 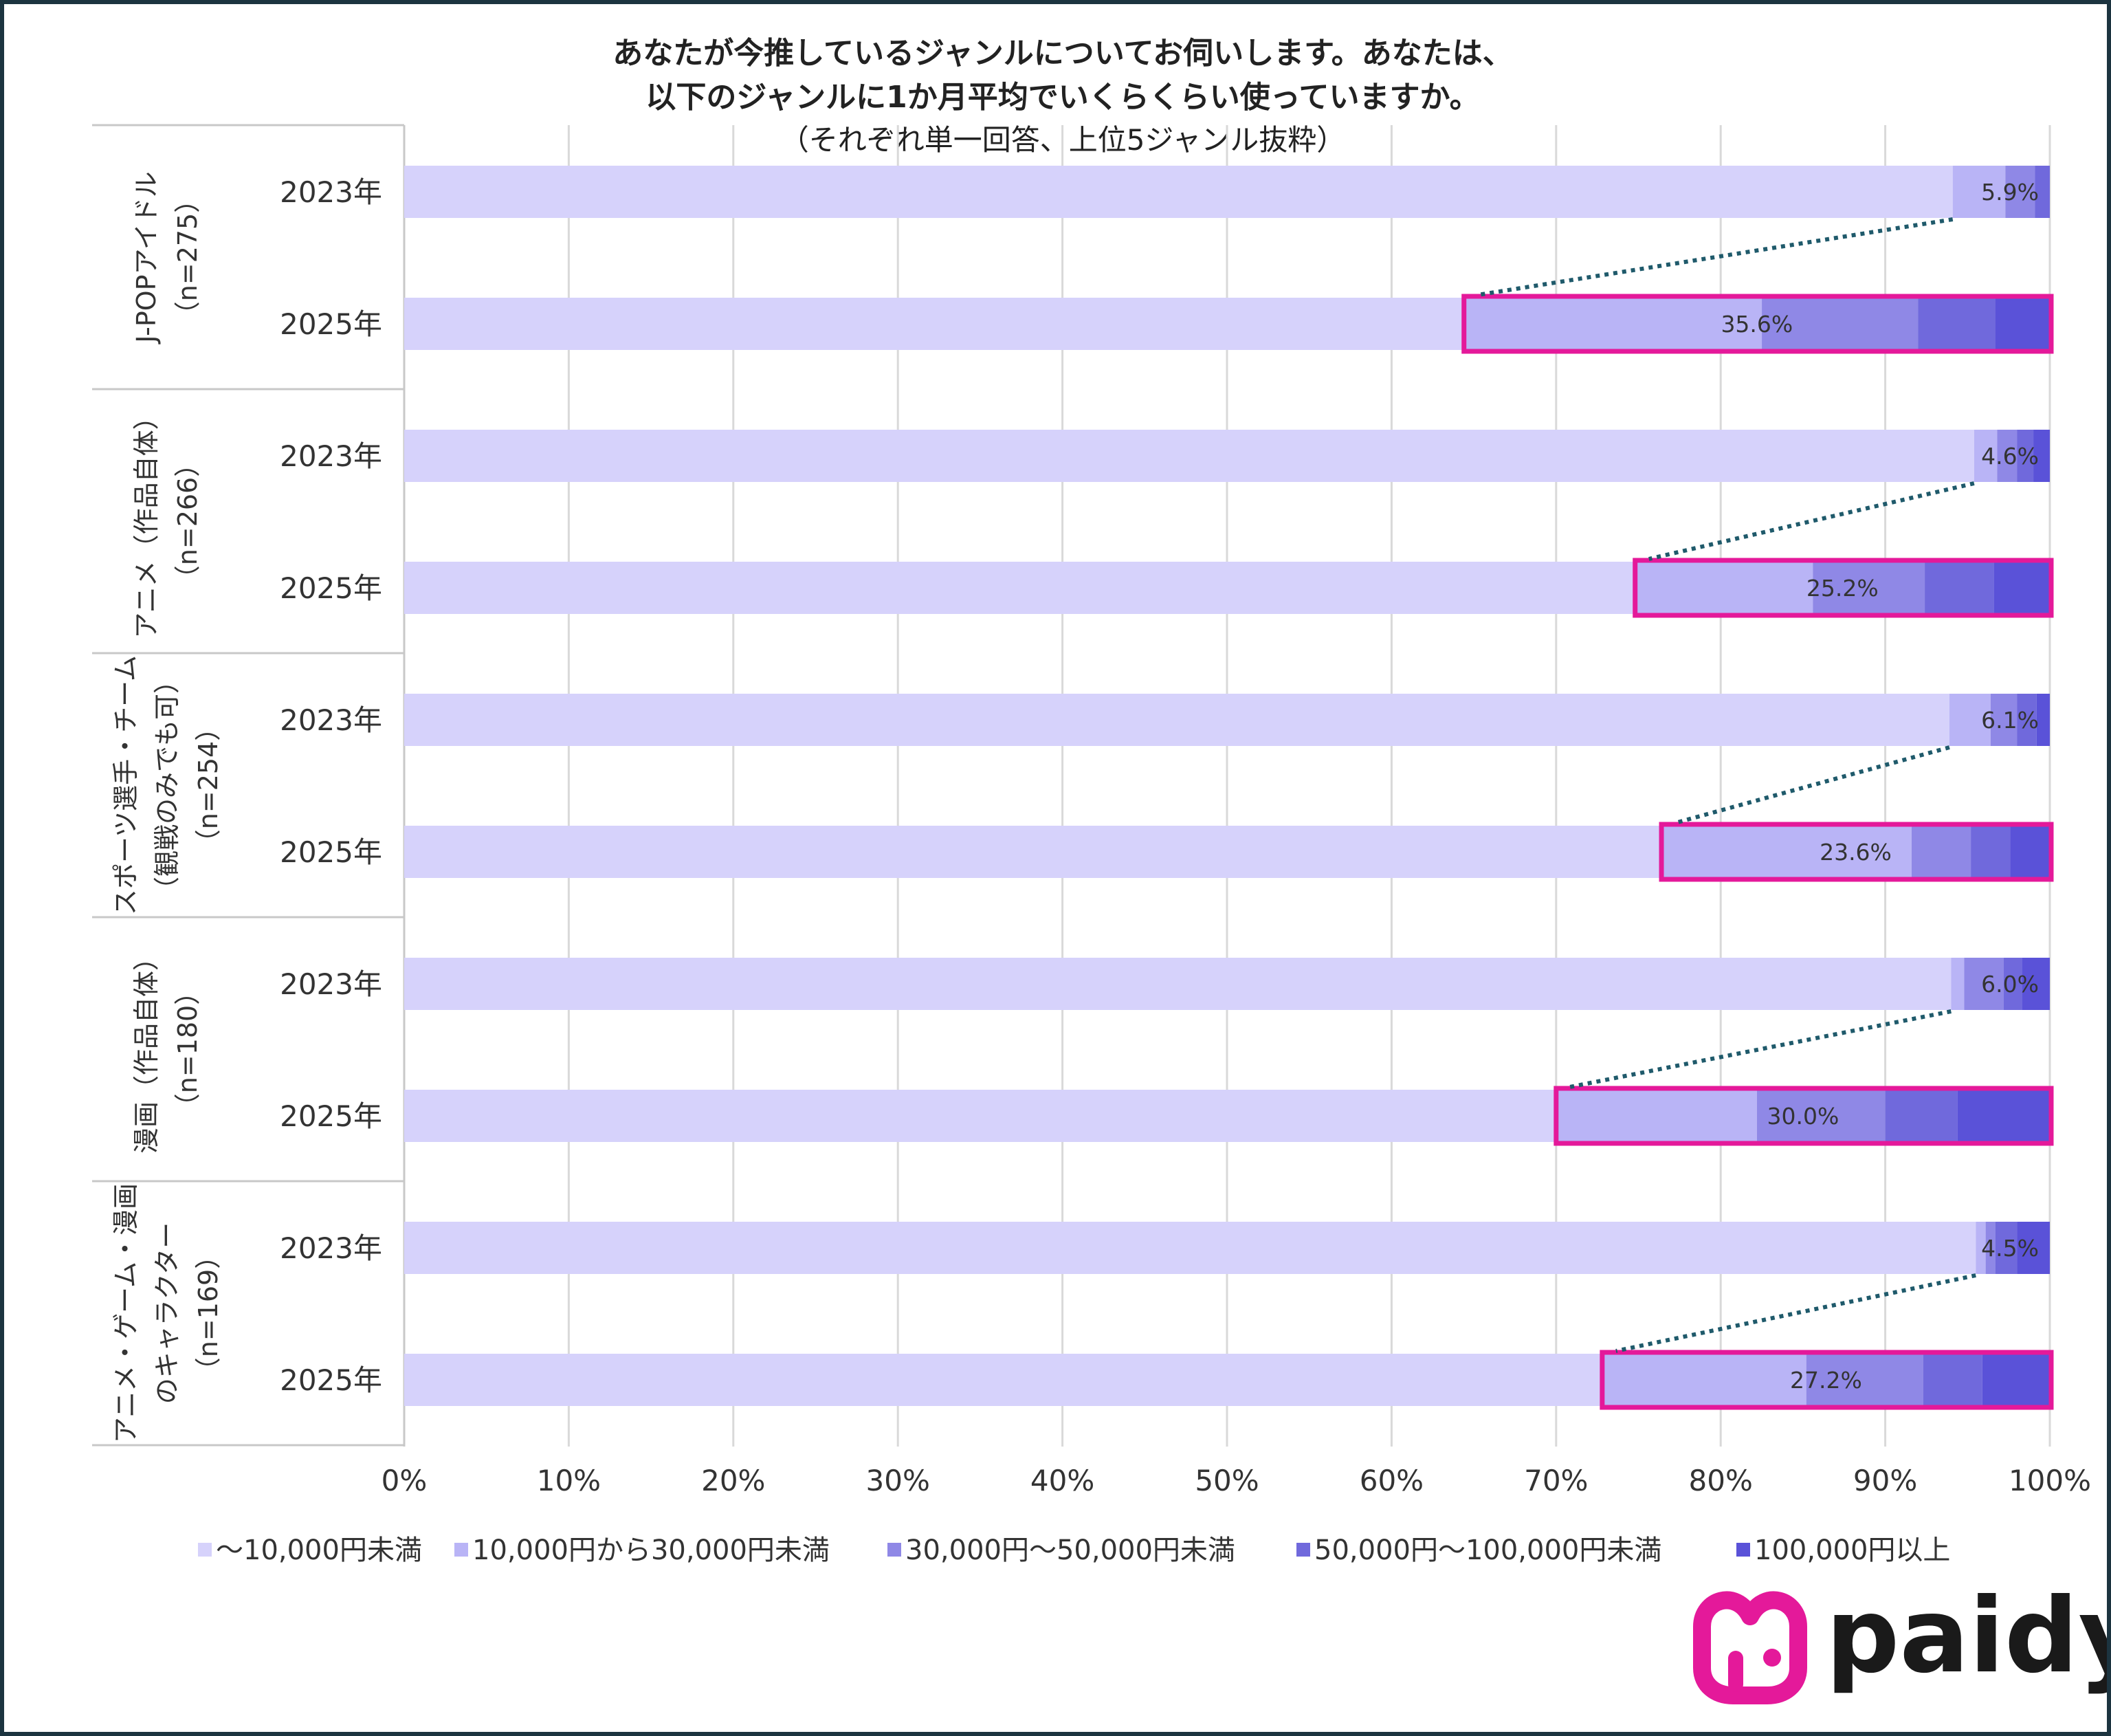 I want to click on data-label: 5.9%, so click(x=2010, y=192).